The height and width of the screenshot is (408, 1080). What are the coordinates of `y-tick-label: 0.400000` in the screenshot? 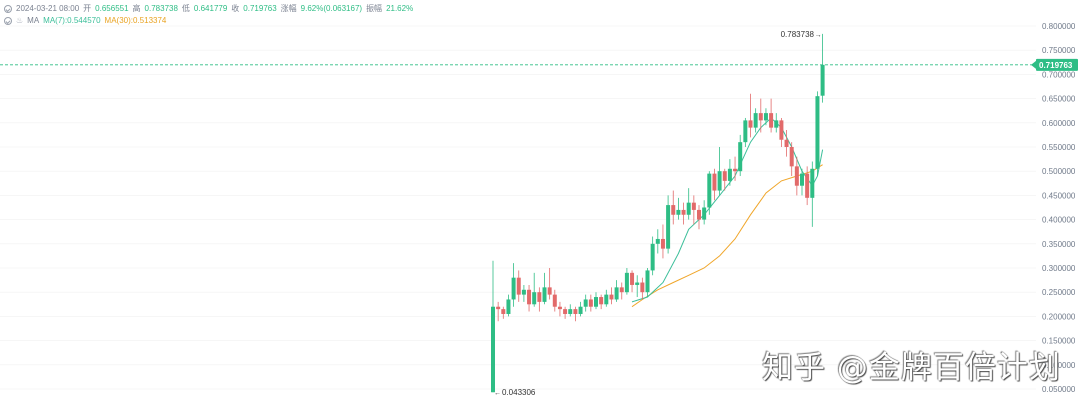 It's located at (1059, 220).